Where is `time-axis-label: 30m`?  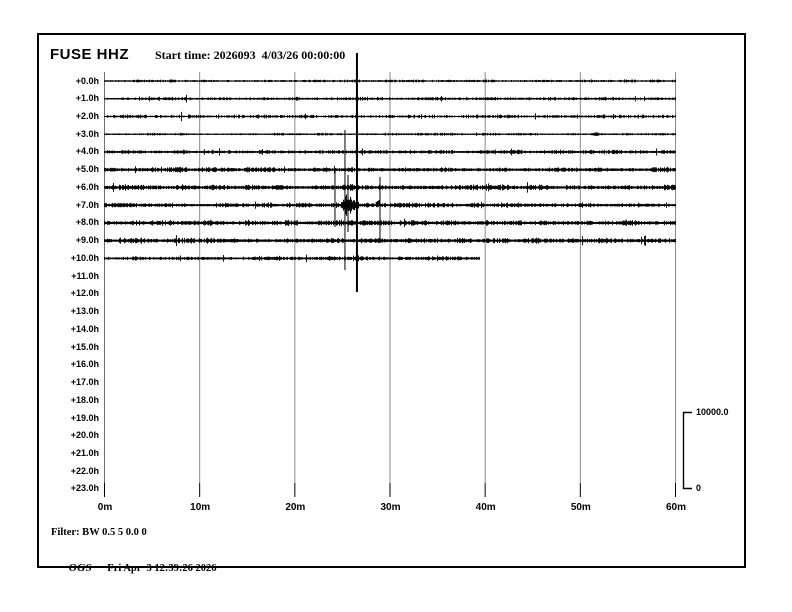
time-axis-label: 30m is located at coordinates (390, 507).